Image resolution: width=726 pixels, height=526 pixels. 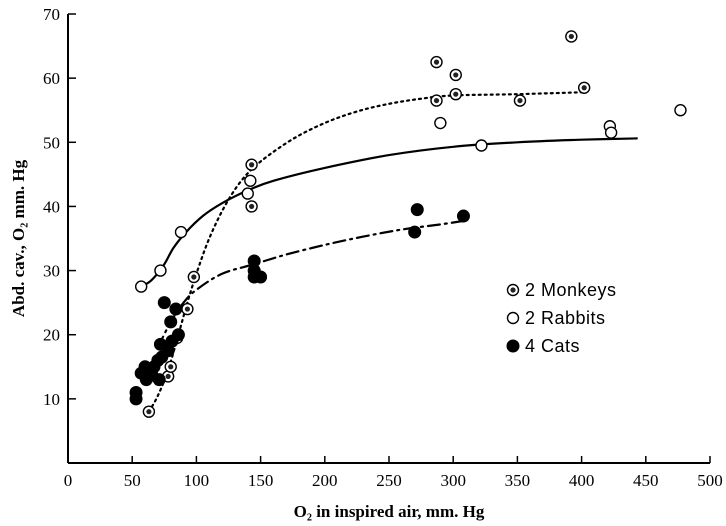 I want to click on x-axis-title: O₂ in inspired air, mm. Hg, so click(x=389, y=511).